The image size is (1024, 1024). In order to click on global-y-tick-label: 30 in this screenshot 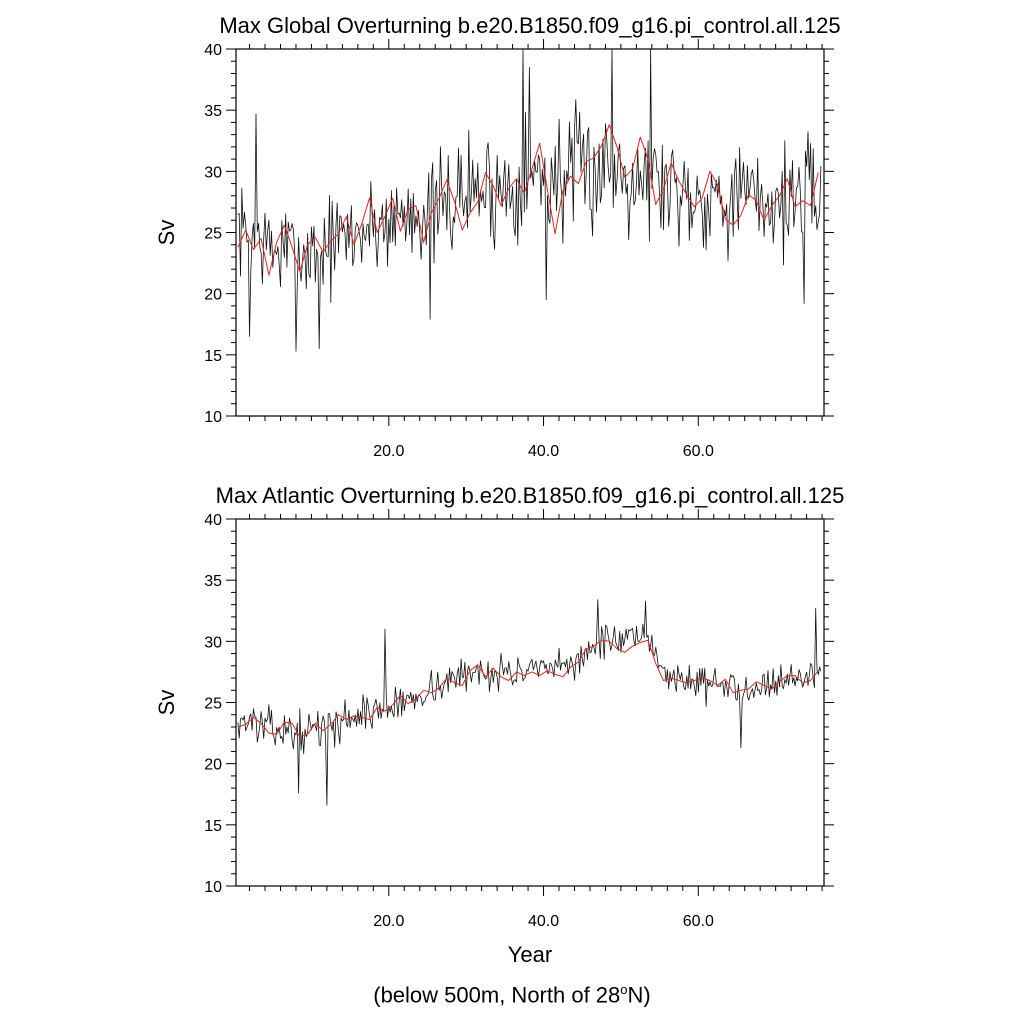, I will do `click(213, 172)`.